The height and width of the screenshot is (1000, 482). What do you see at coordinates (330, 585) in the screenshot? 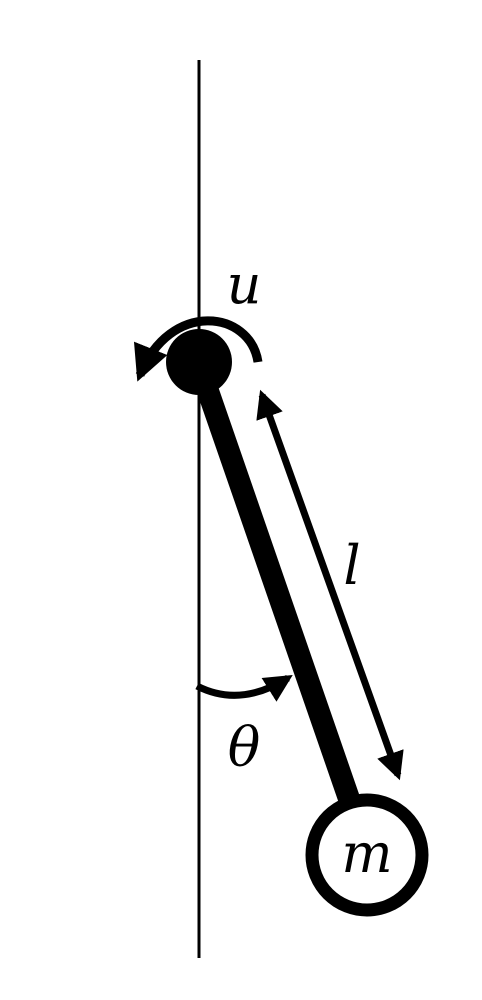
I see `length-arrow` at bounding box center [330, 585].